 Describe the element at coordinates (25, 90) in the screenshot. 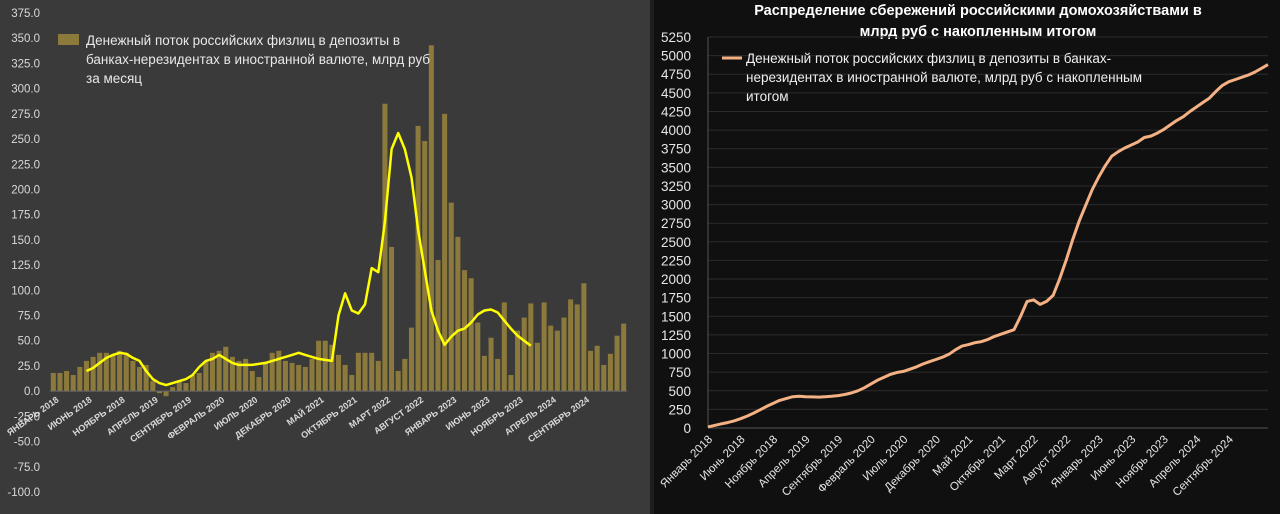

I see `y-tick-label: 300.0` at that location.